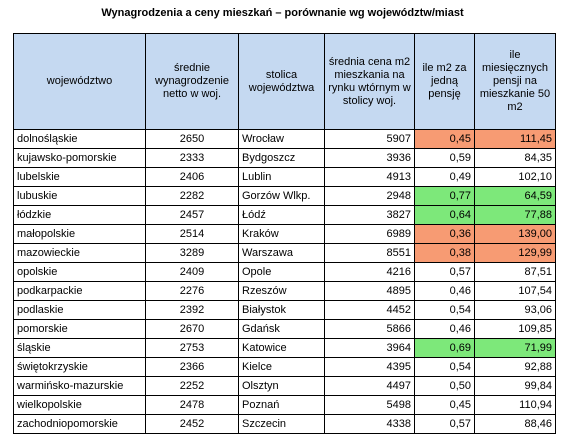  Describe the element at coordinates (515, 234) in the screenshot. I see `cell-pensje-50m2: 139,00` at that location.